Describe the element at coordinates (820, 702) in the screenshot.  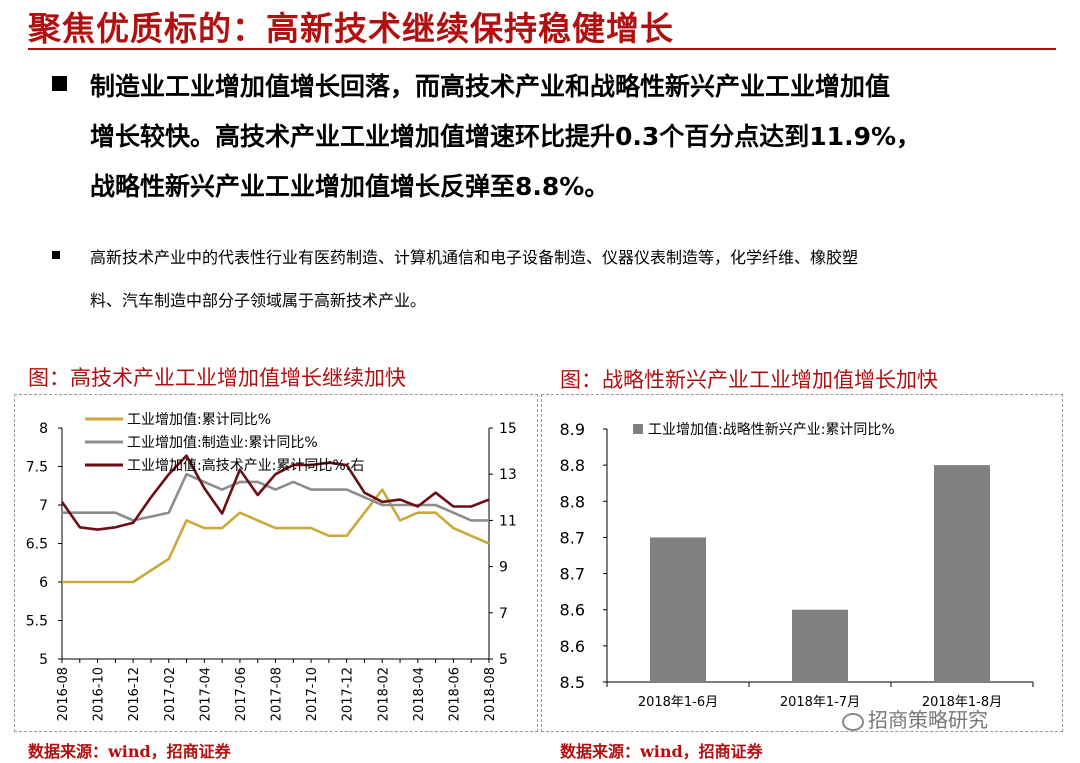
I see `x-tick-label: 2018年1-7月` at that location.